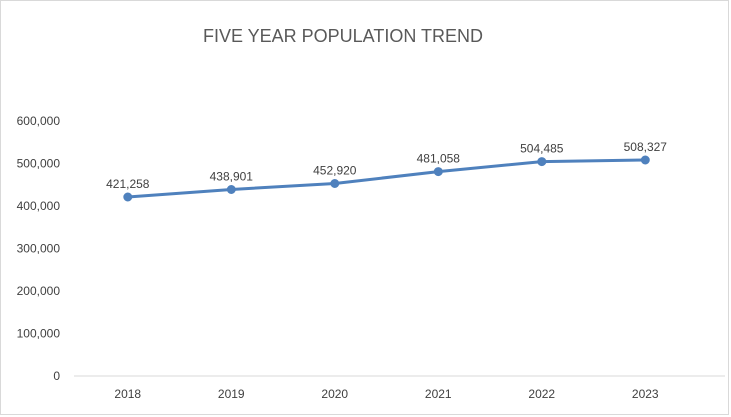 The width and height of the screenshot is (731, 417). What do you see at coordinates (542, 149) in the screenshot?
I see `data-label: 504,485` at bounding box center [542, 149].